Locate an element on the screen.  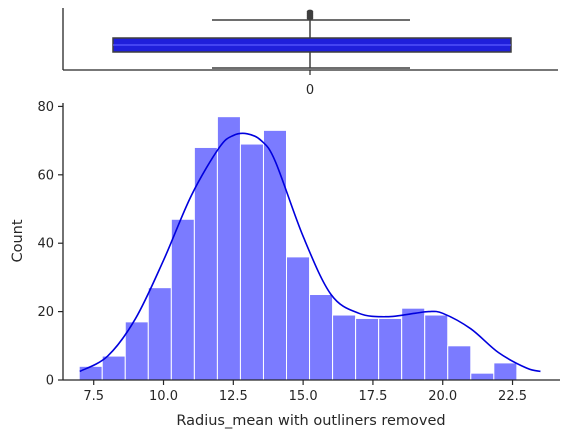
boxplot-outliers is located at coordinates (310, 15).